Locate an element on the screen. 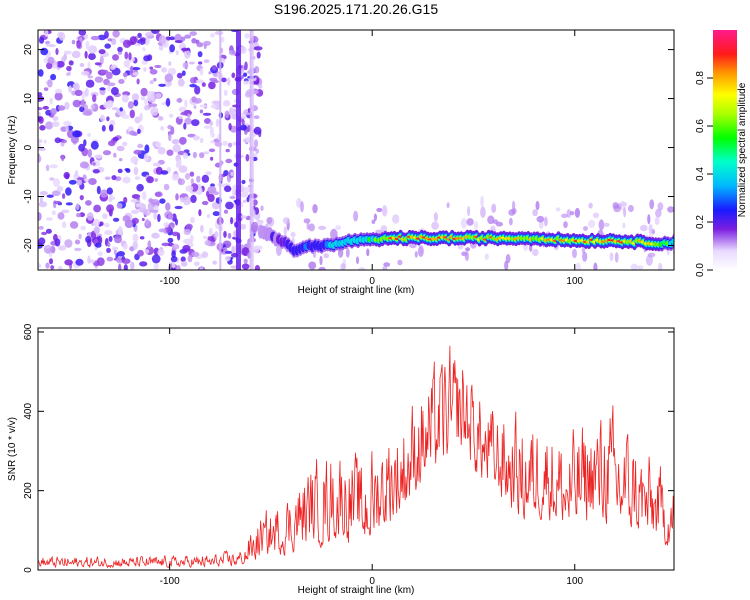 The height and width of the screenshot is (600, 750). cb-tick-label: 0.4 is located at coordinates (700, 174).